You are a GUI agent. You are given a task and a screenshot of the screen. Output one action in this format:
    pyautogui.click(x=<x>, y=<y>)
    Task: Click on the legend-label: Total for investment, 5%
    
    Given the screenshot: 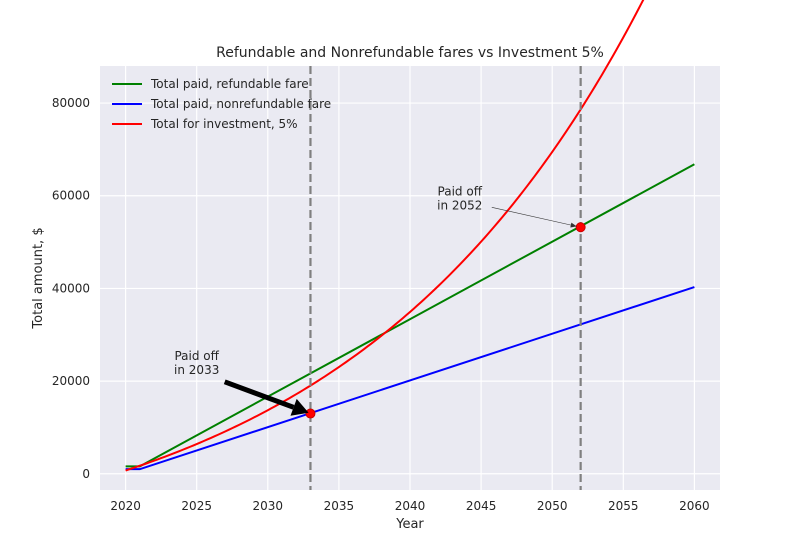 What is the action you would take?
    pyautogui.click(x=224, y=124)
    